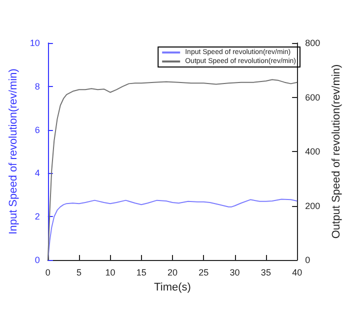 Image resolution: width=350 pixels, height=320 pixels. I want to click on y2-tick-label: 800, so click(312, 43).